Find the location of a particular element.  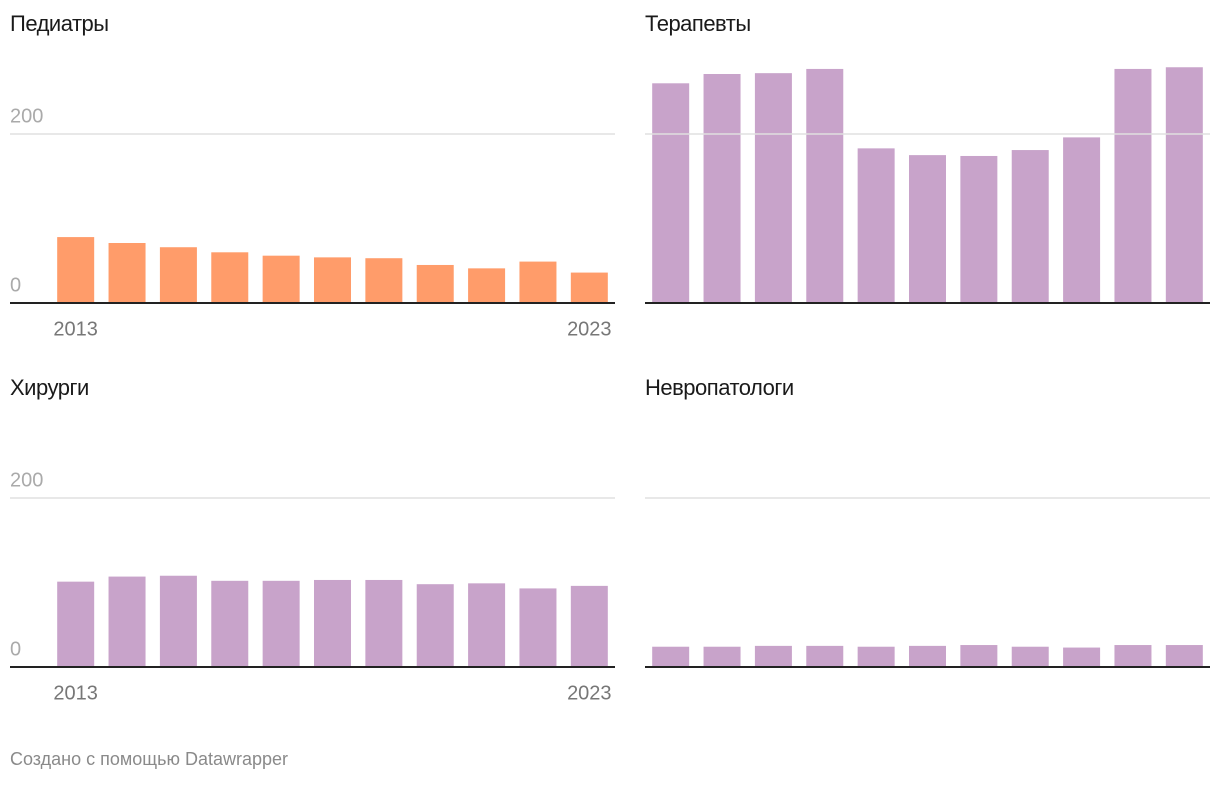

panel-title: Педиатры is located at coordinates (59, 23).